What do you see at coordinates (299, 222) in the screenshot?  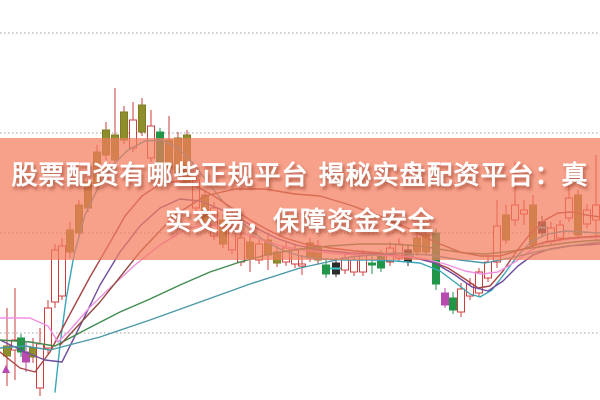 I see `headline-line-2: 实交易，保障资金安全` at bounding box center [299, 222].